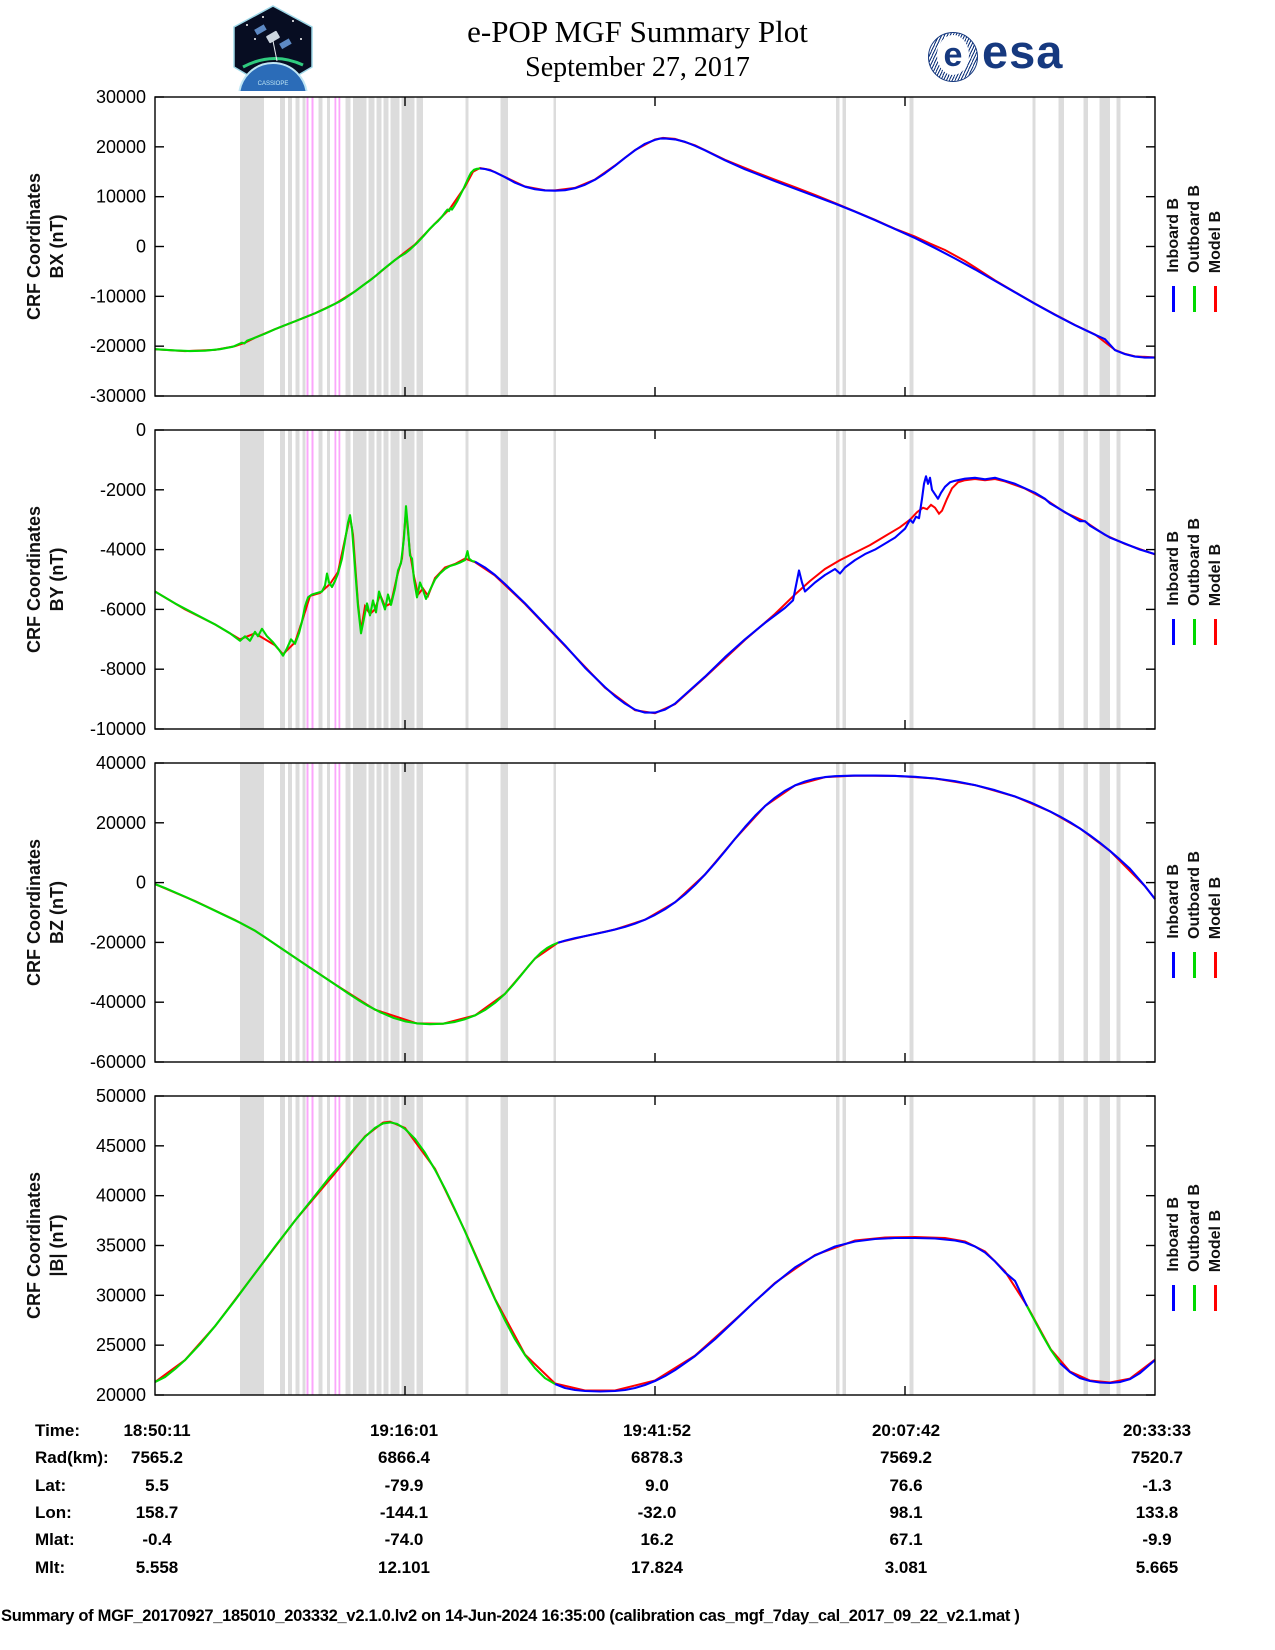 This screenshot has width=1275, height=1650. I want to click on esa-logo-text: esa, so click(1023, 51).